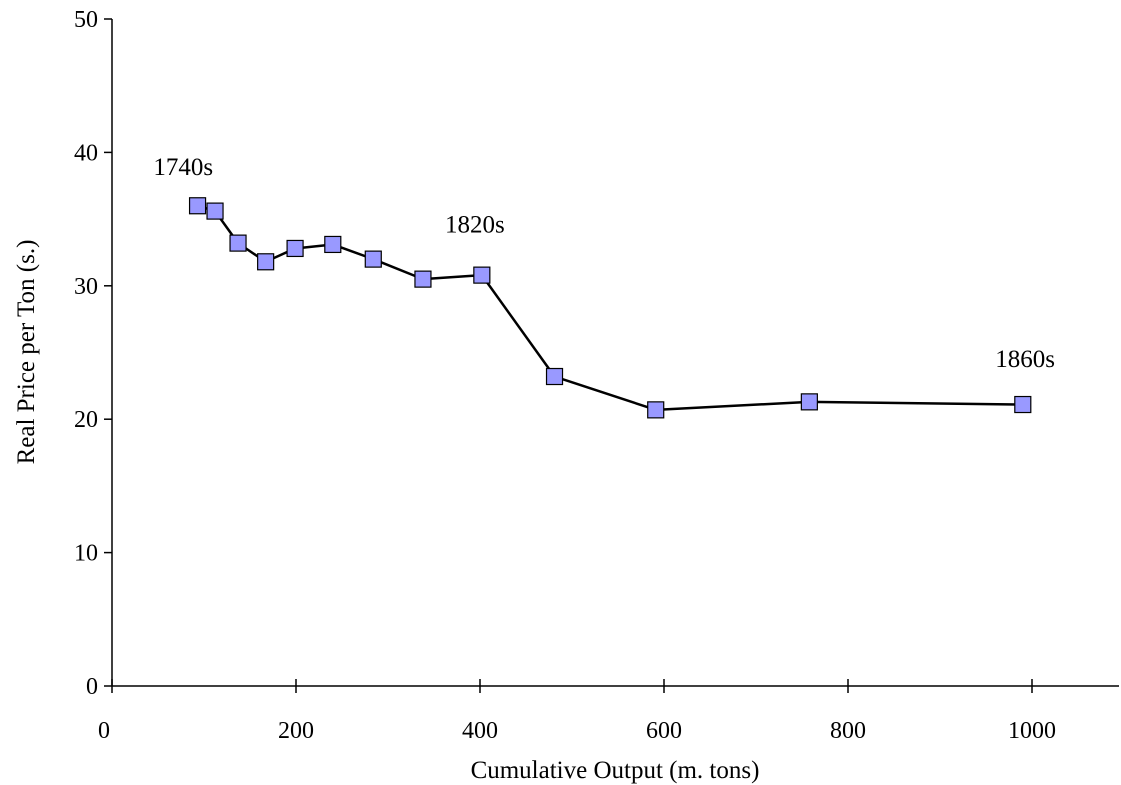  I want to click on x-tick-label: 200, so click(296, 731).